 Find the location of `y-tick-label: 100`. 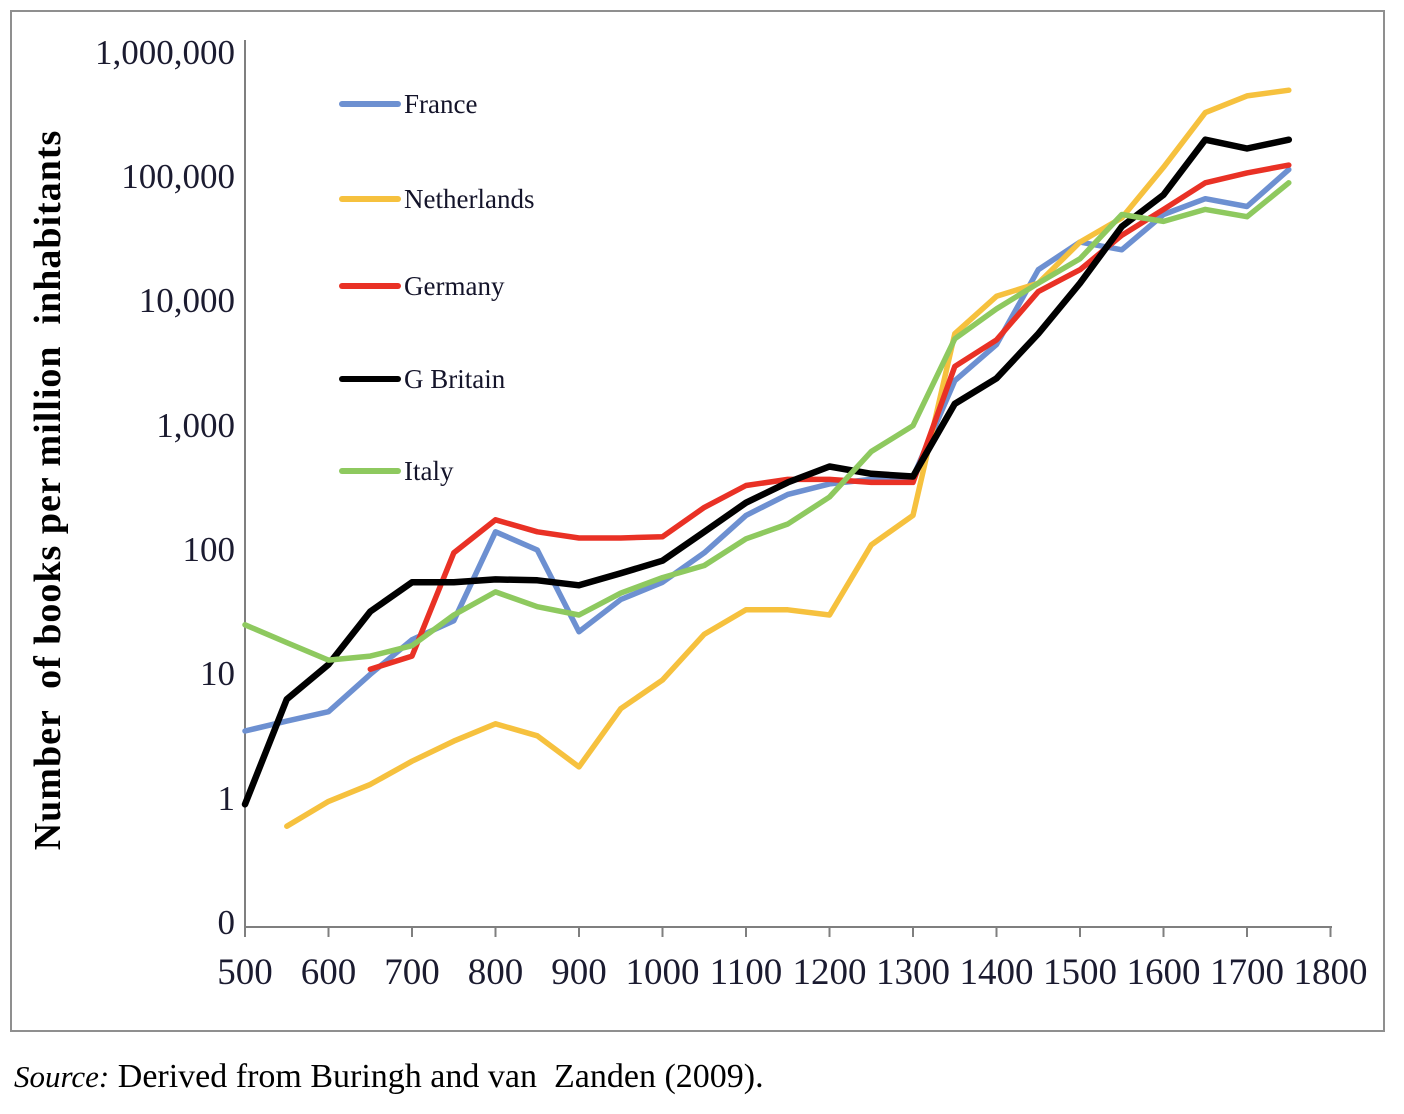

y-tick-label: 100 is located at coordinates (209, 549).